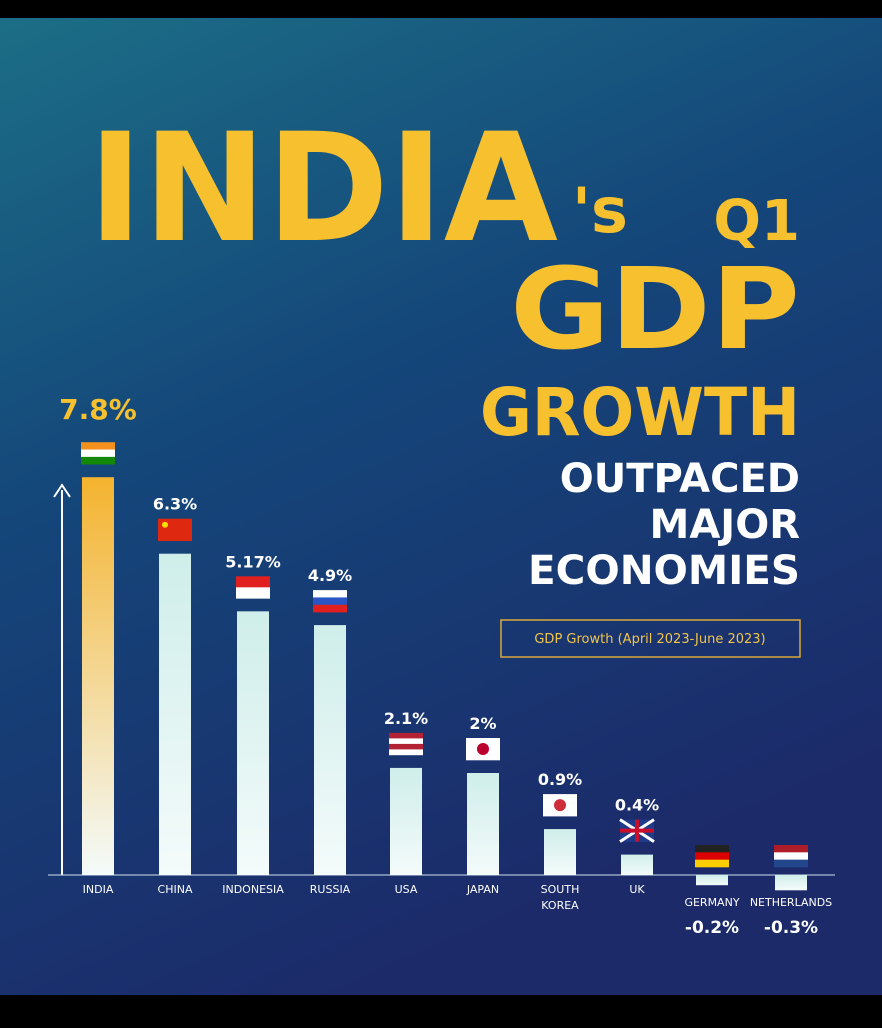  Describe the element at coordinates (406, 889) in the screenshot. I see `x-tick-label: USA` at that location.